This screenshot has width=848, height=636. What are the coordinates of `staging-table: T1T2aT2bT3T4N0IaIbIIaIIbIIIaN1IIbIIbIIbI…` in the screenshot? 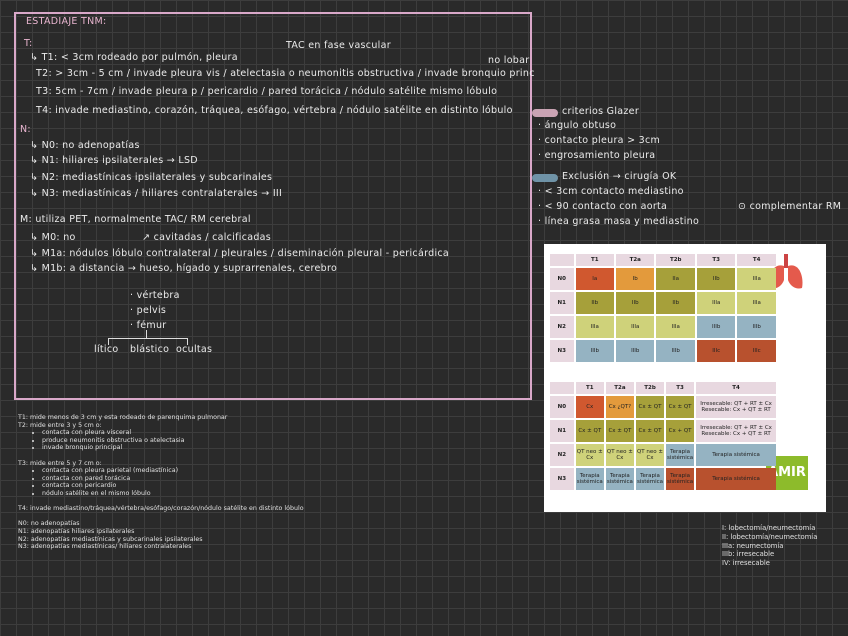 It's located at (663, 308).